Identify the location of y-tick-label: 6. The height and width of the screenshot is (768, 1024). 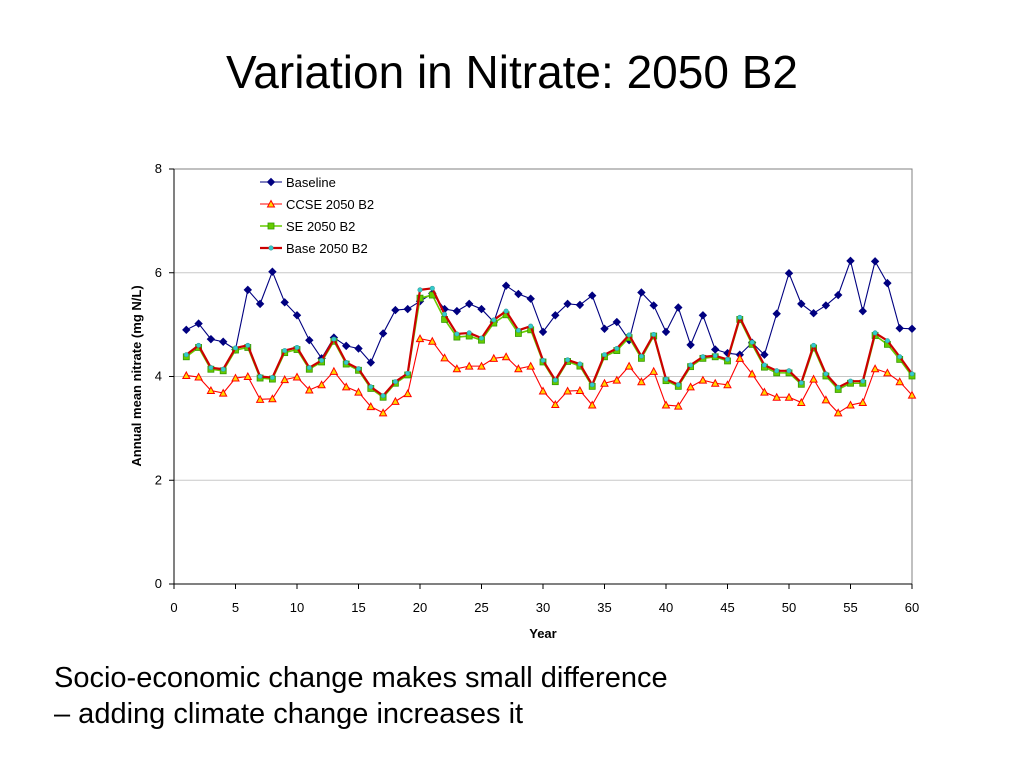
(158, 272).